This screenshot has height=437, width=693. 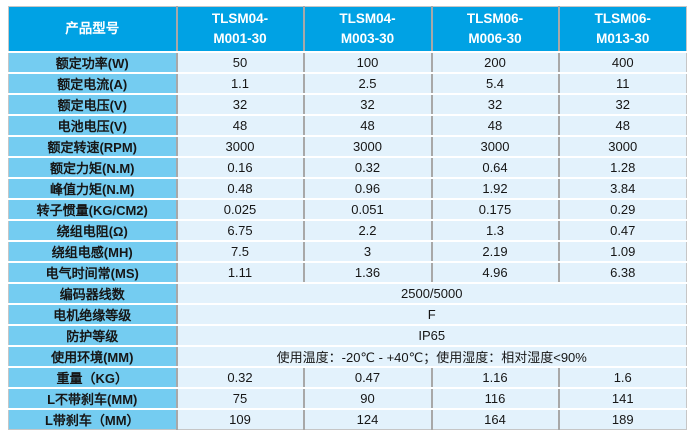 What do you see at coordinates (240, 84) in the screenshot?
I see `value-cell: 1.1` at bounding box center [240, 84].